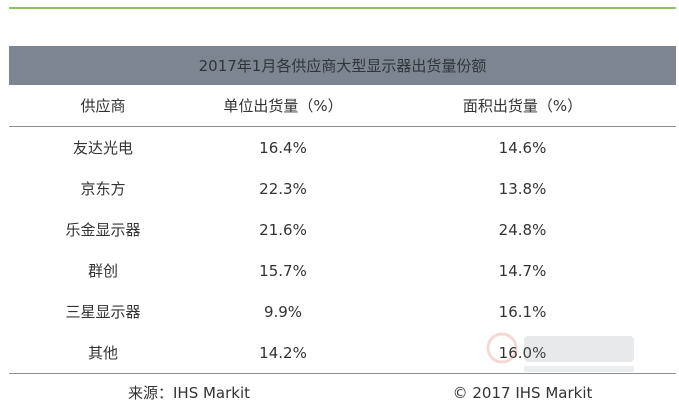  Describe the element at coordinates (342, 311) in the screenshot. I see `table-row: 三星显示器 9.9% 16.1%` at that location.